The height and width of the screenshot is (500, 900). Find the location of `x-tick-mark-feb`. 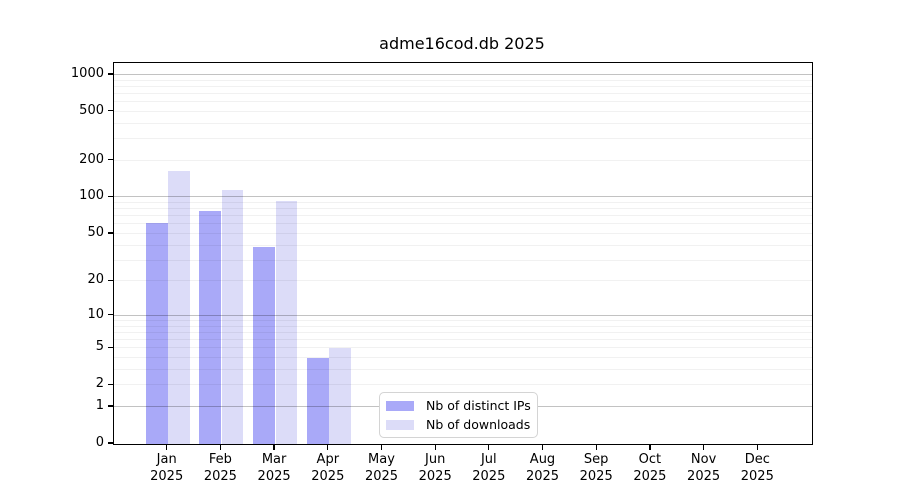

x-tick-mark-feb is located at coordinates (220, 447).